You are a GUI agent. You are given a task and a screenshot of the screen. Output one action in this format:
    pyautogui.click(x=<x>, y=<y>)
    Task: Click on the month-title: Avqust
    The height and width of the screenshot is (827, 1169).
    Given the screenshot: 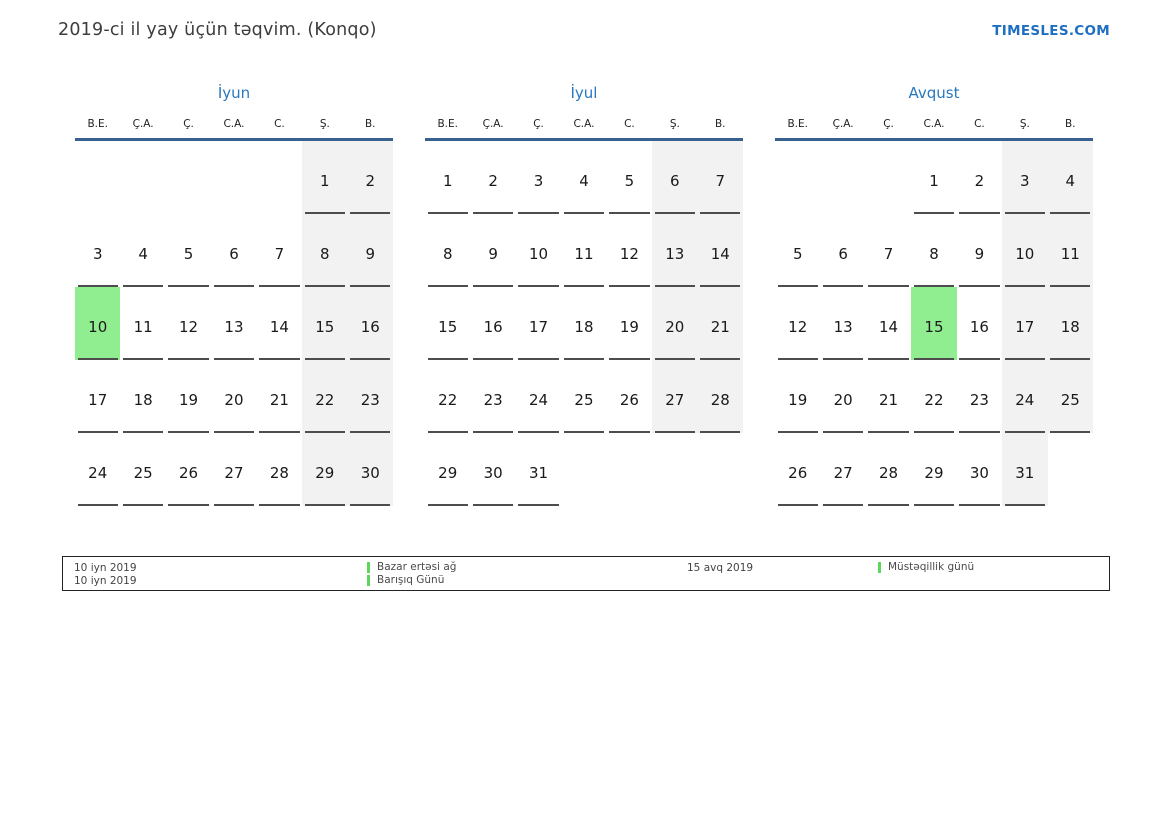 What is the action you would take?
    pyautogui.click(x=934, y=93)
    